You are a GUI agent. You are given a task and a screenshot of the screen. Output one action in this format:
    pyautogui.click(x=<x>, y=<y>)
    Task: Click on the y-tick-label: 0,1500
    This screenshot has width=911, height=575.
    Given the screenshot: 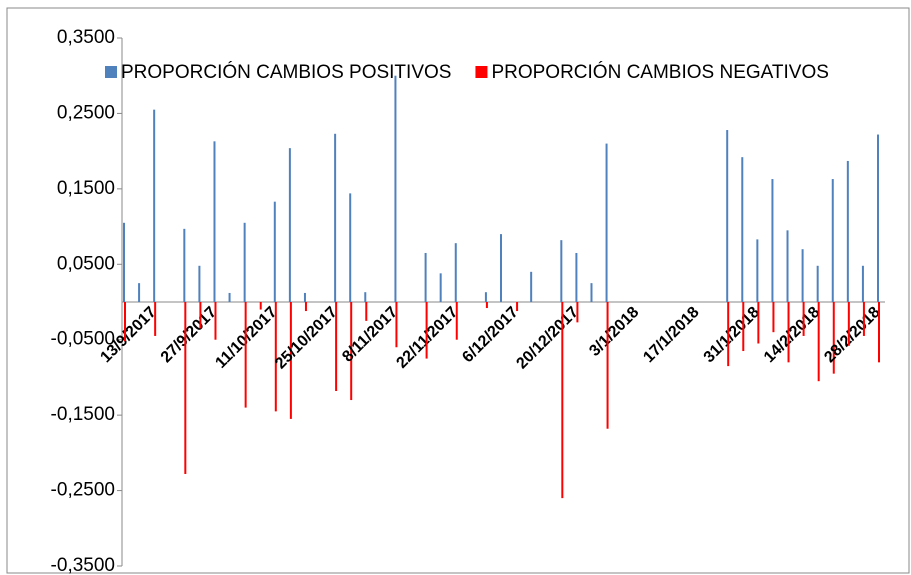 What is the action you would take?
    pyautogui.click(x=86, y=188)
    